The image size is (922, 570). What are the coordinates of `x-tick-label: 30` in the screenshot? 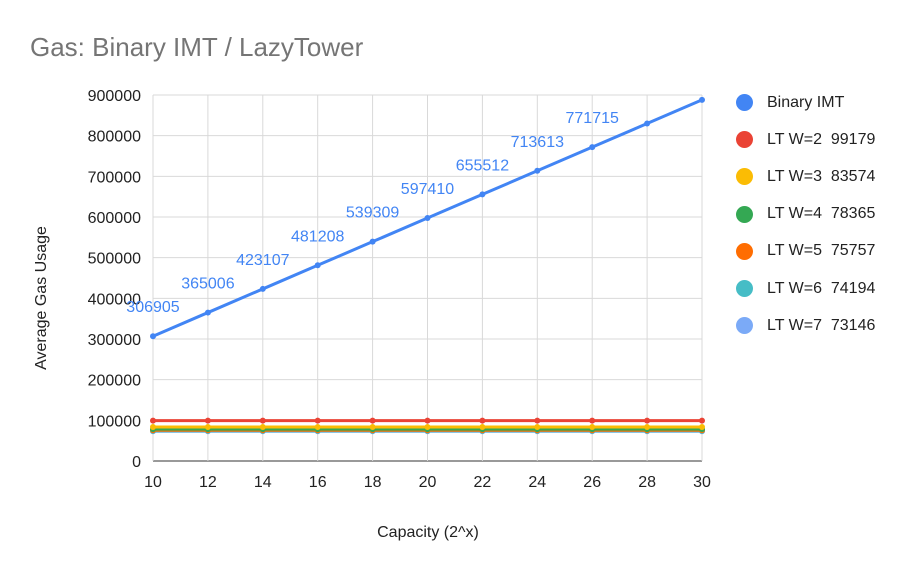 It's located at (702, 482).